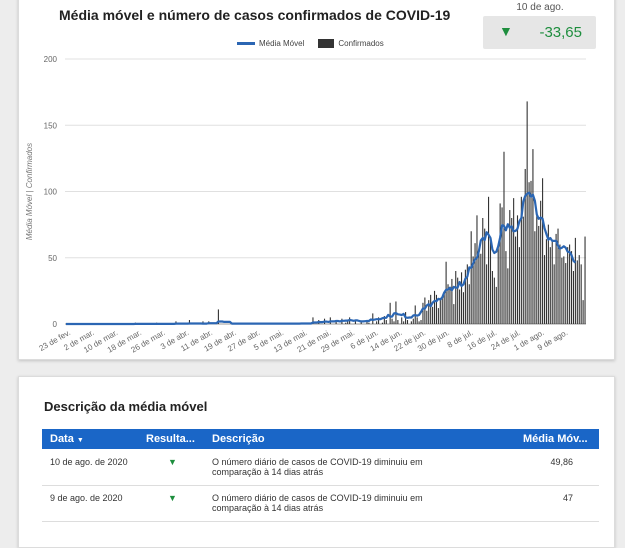 This screenshot has height=548, width=625. What do you see at coordinates (238, 439) in the screenshot?
I see `column-header-description: Descrição` at bounding box center [238, 439].